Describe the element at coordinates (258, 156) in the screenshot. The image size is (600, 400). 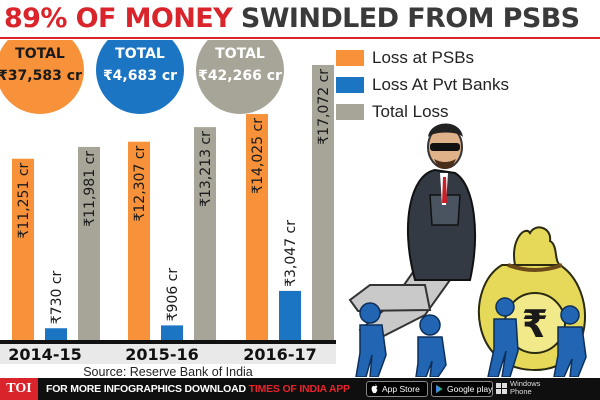
I see `value-label-1-2016-17: ₹14,025 cr` at that location.